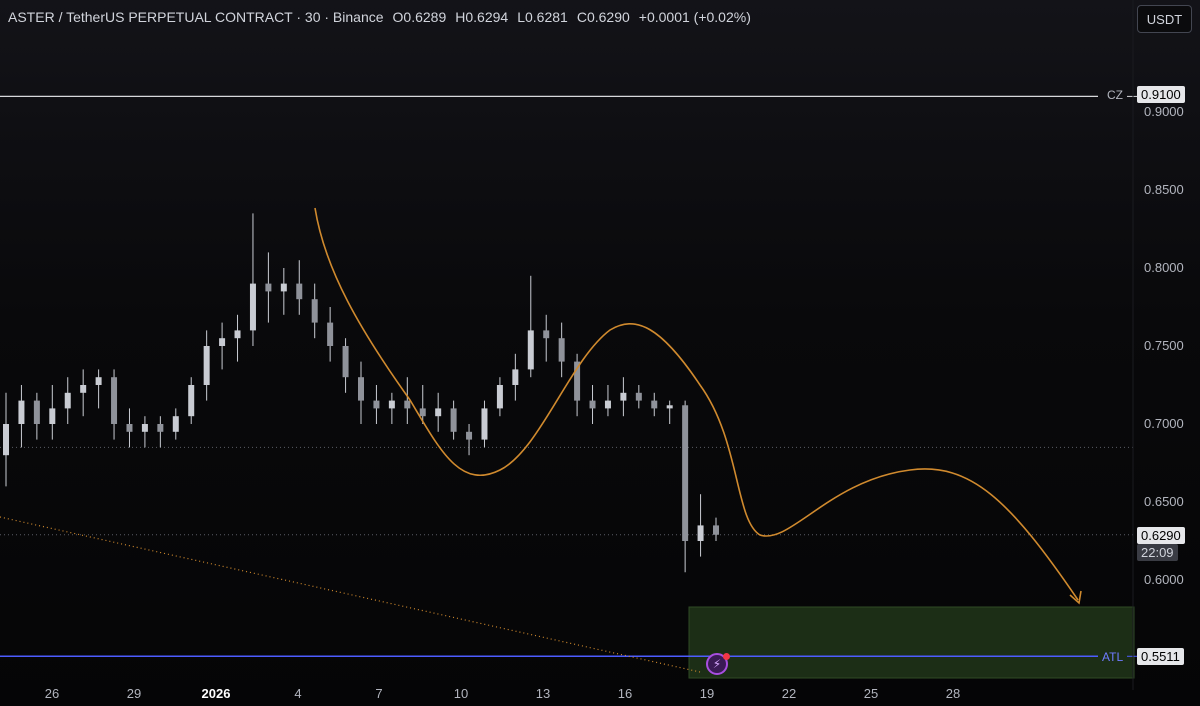 This screenshot has height=706, width=1200. What do you see at coordinates (871, 693) in the screenshot?
I see `x-tick-label: 25` at bounding box center [871, 693].